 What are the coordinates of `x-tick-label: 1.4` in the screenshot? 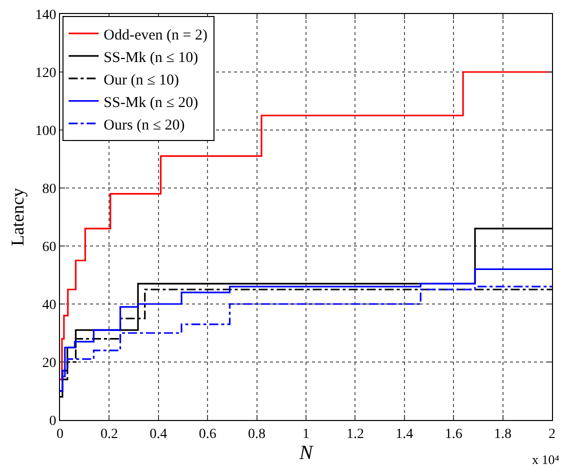 It's located at (405, 434).